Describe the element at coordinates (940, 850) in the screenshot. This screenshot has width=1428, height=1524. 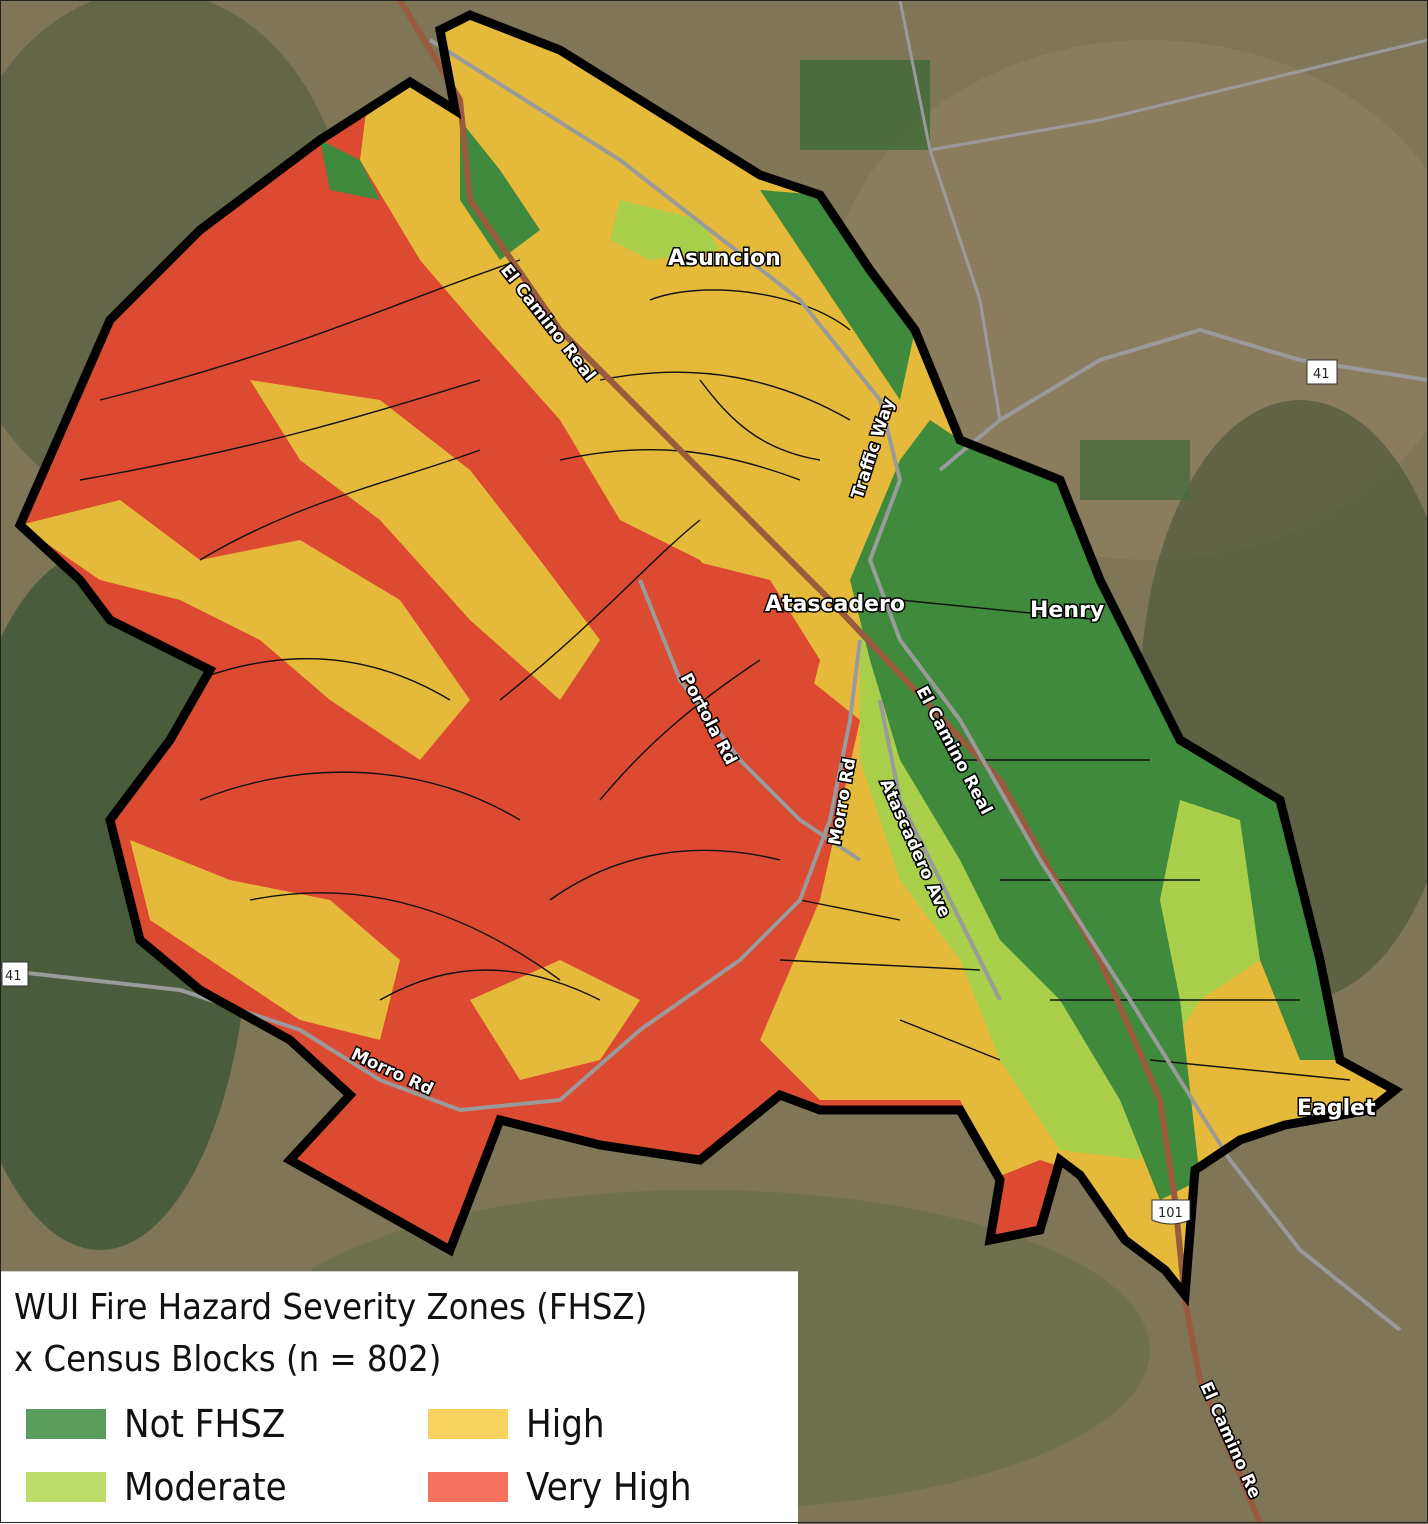
I see `atascadero-ave-road` at that location.